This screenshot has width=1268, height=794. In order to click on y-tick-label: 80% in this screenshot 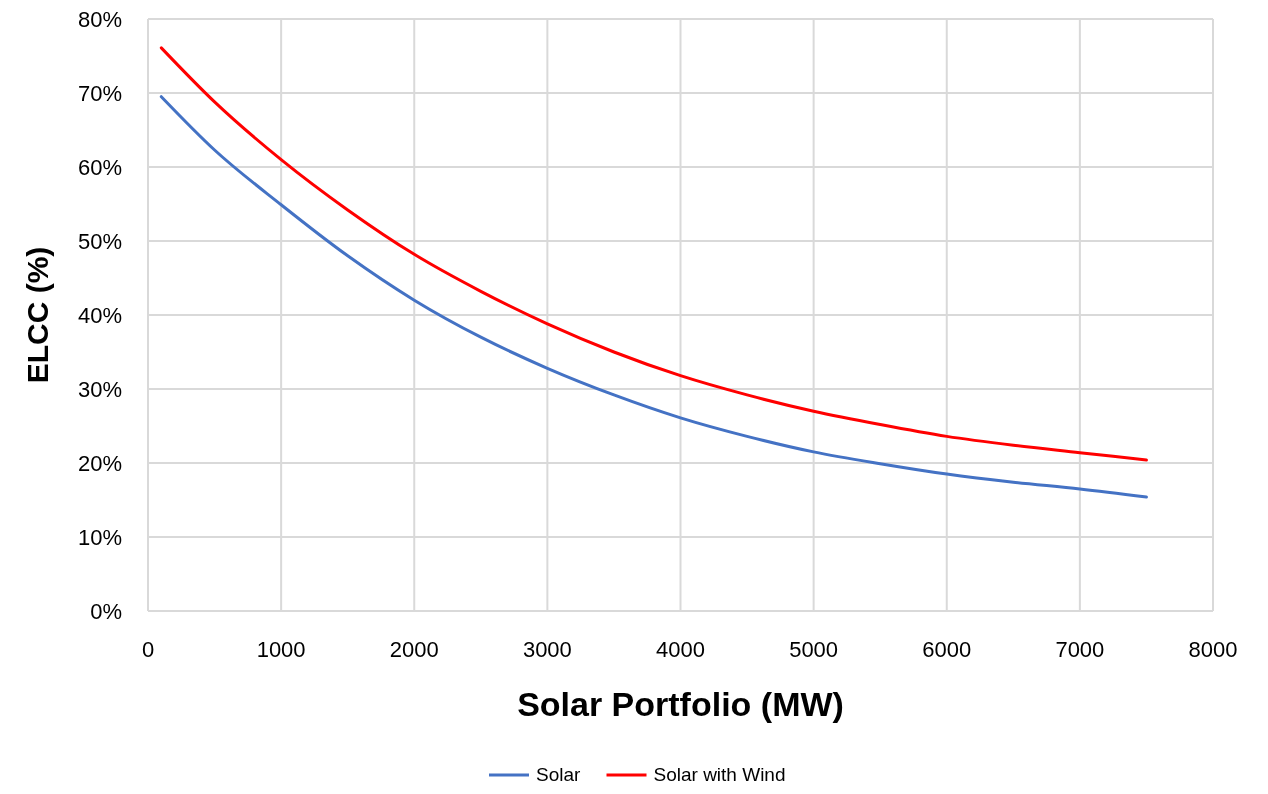, I will do `click(99, 19)`.